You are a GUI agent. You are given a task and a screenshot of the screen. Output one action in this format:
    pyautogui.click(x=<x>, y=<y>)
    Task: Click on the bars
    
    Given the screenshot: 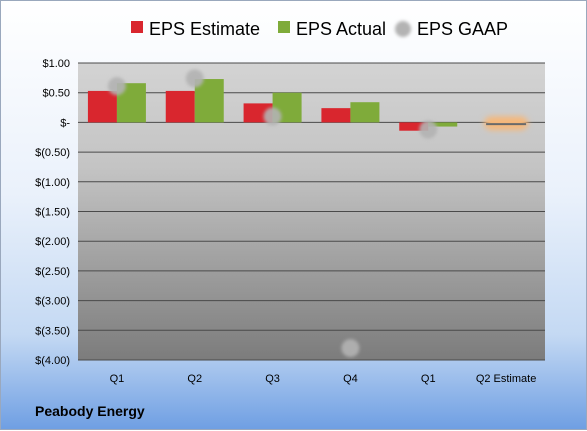 What is the action you would take?
    pyautogui.click(x=308, y=105)
    